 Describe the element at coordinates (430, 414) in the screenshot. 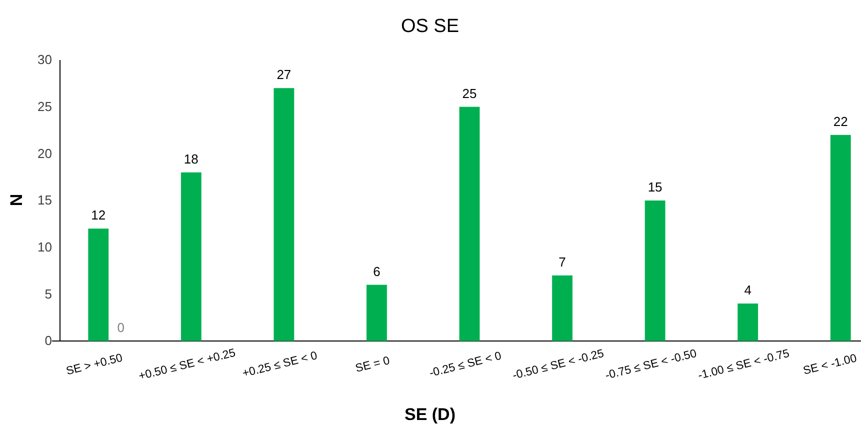

I see `x-axis-title: SE (D)` at that location.